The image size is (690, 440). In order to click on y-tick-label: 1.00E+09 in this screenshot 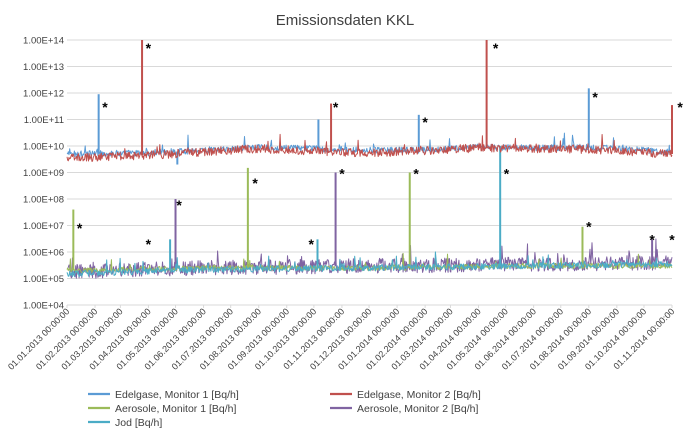, I will do `click(43, 173)`.